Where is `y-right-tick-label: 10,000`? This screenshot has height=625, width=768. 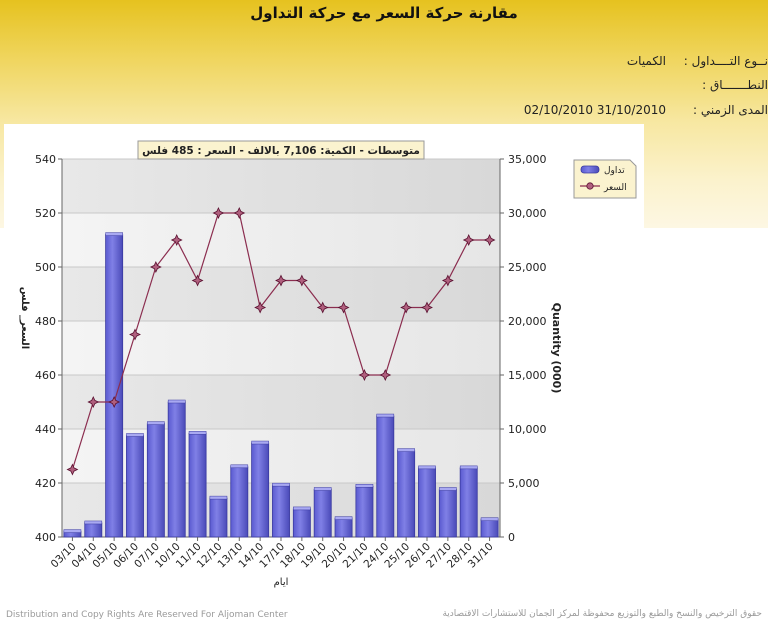 y-right-tick-label: 10,000 is located at coordinates (527, 429).